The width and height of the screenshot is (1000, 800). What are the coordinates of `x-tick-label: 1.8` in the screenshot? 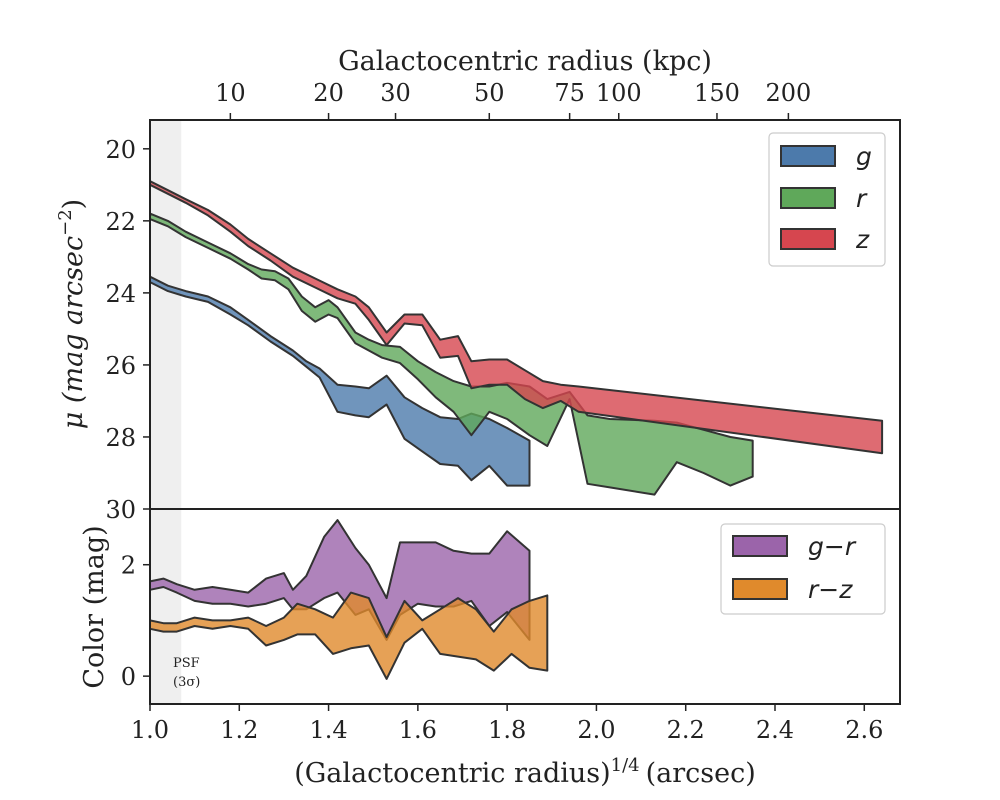 It's located at (507, 730).